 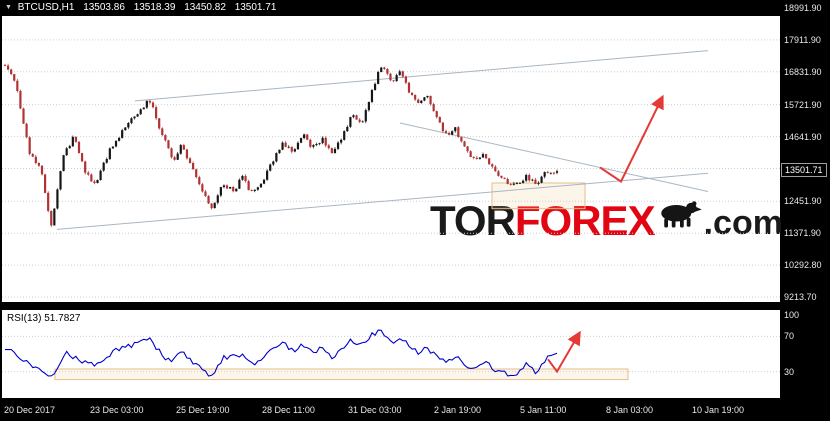 I want to click on time-axis-label: 25 Dec 19:00, so click(x=203, y=410).